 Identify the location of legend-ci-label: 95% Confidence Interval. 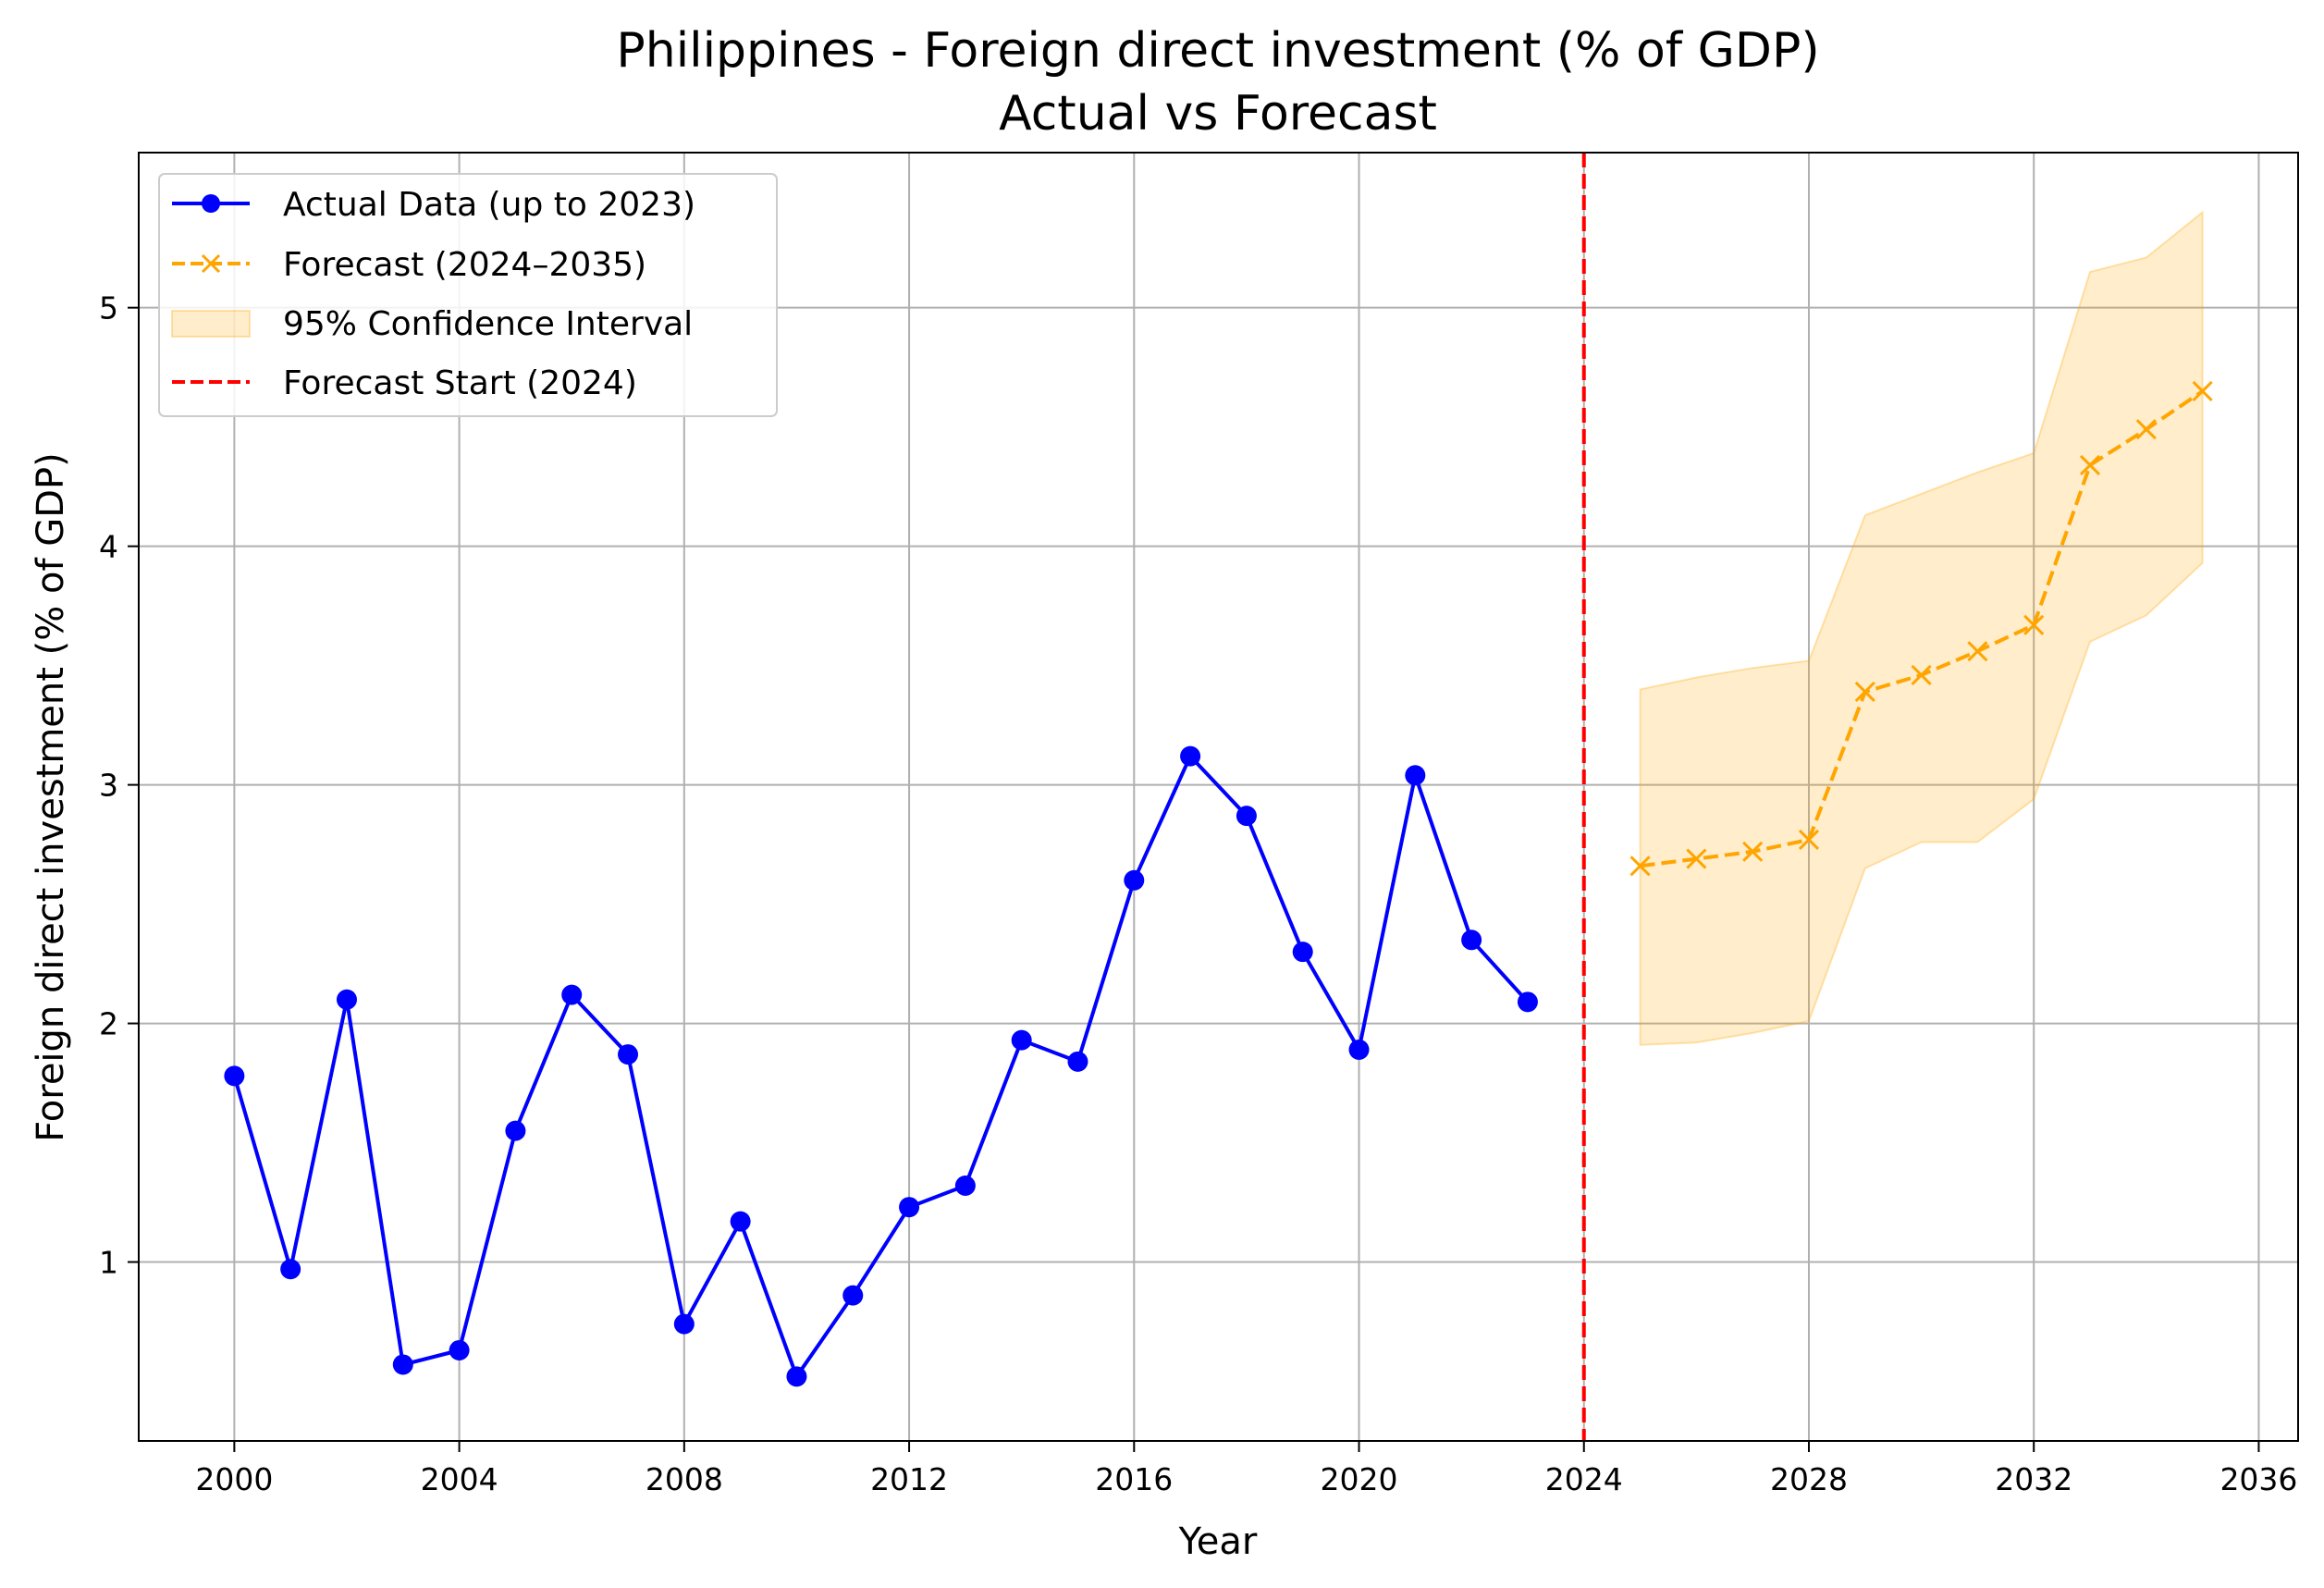
(488, 324).